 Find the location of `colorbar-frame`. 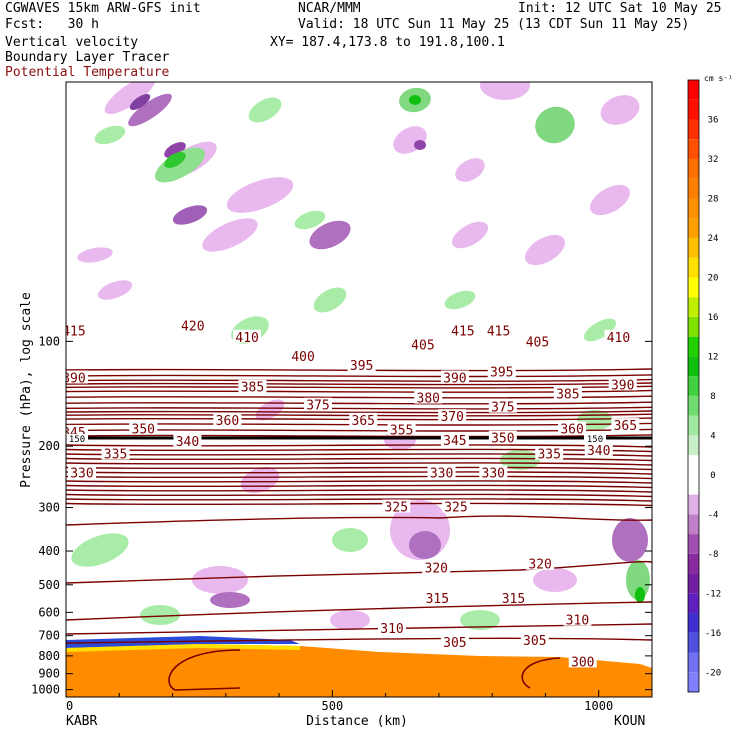

colorbar-frame is located at coordinates (693, 386).